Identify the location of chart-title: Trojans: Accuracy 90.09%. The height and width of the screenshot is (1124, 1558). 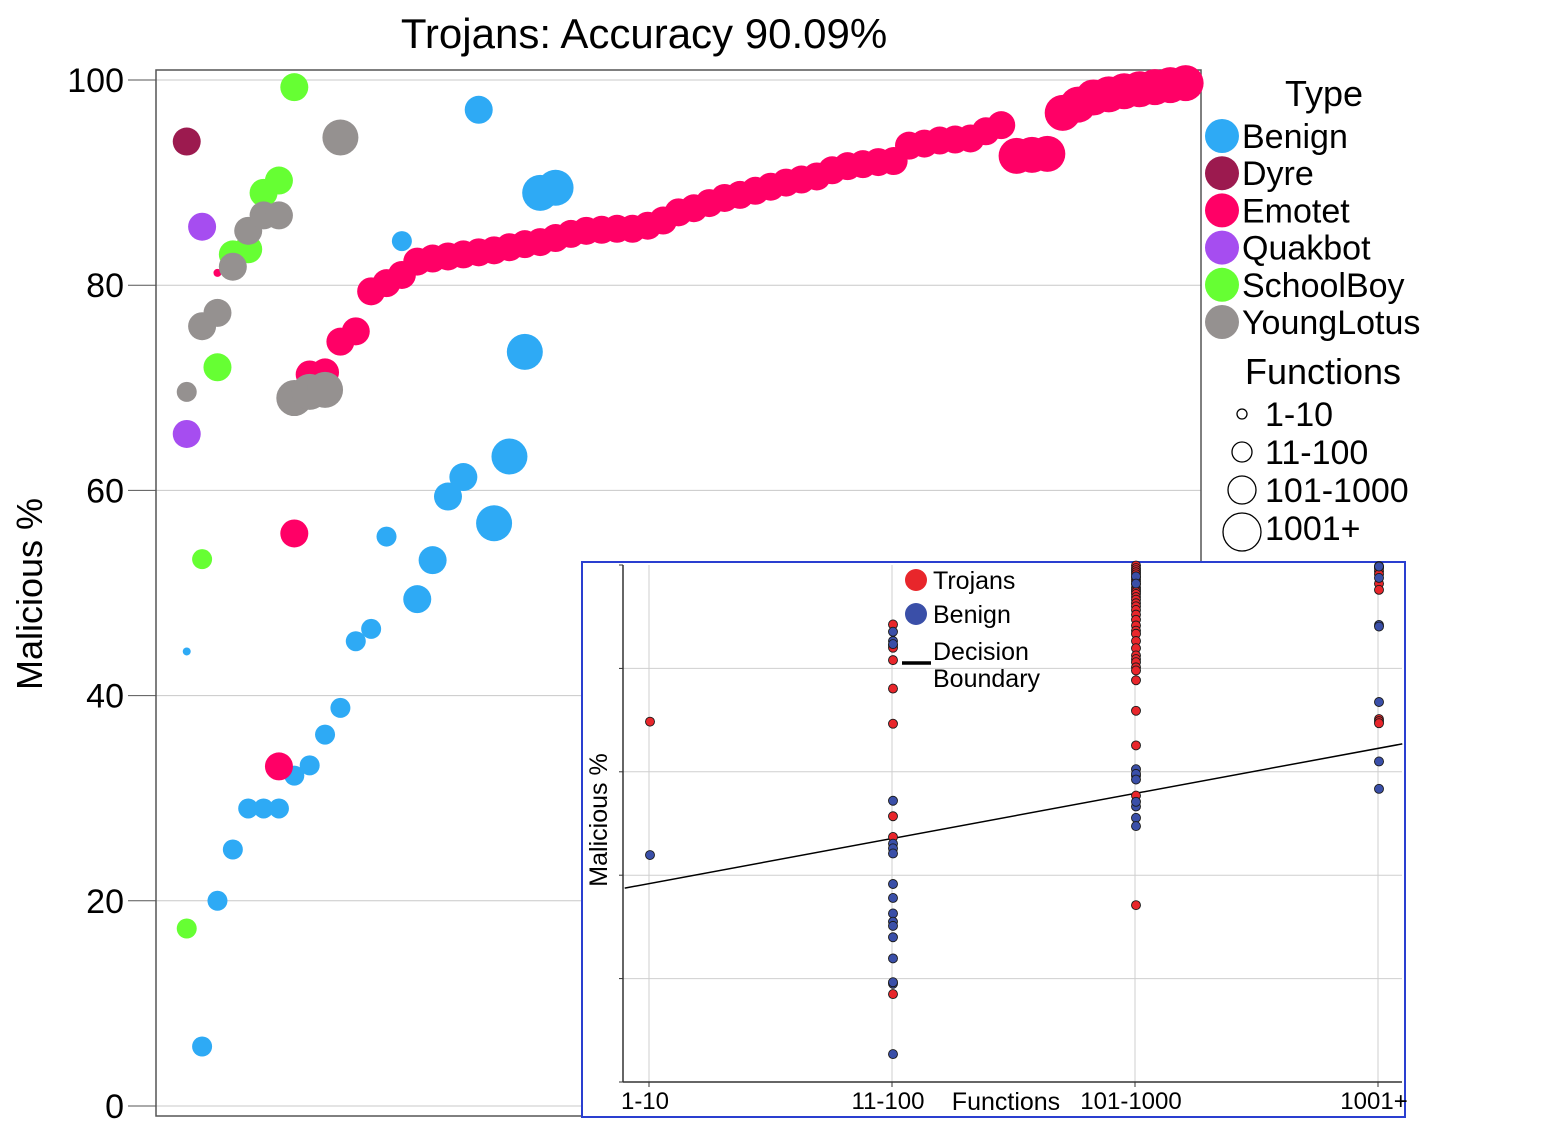
(644, 33).